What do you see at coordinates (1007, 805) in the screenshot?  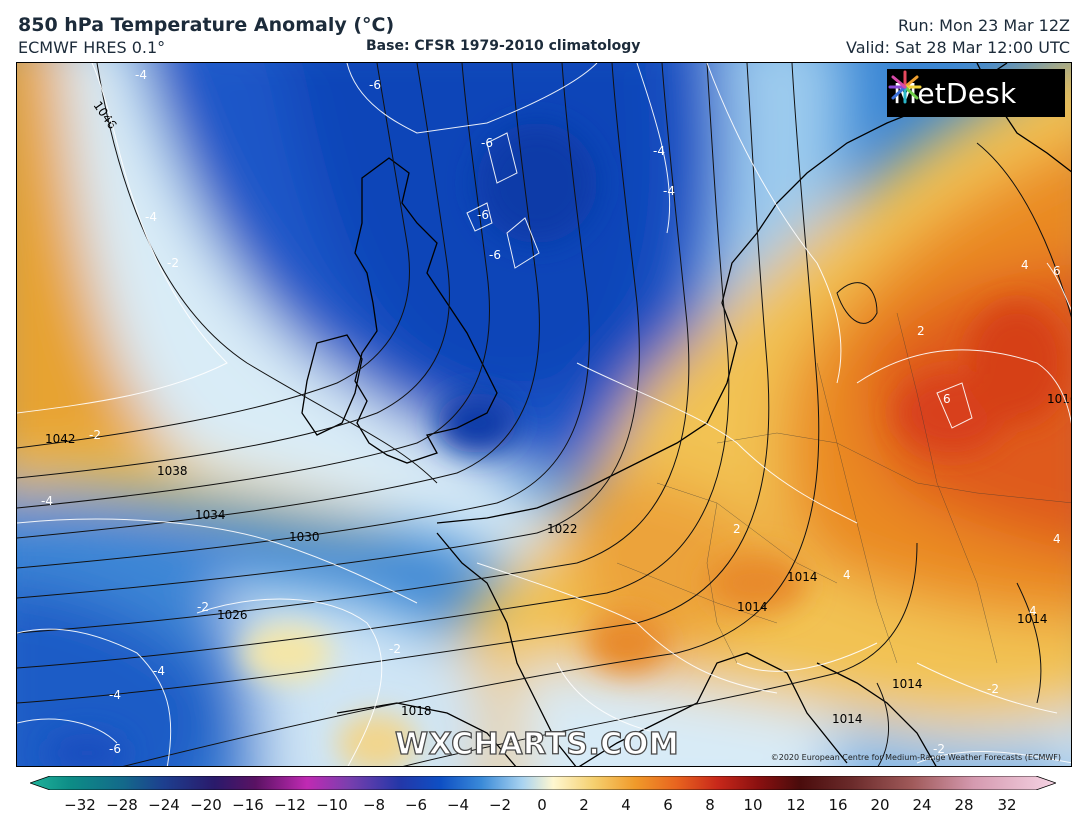 I see `colorbar-tick: 32` at bounding box center [1007, 805].